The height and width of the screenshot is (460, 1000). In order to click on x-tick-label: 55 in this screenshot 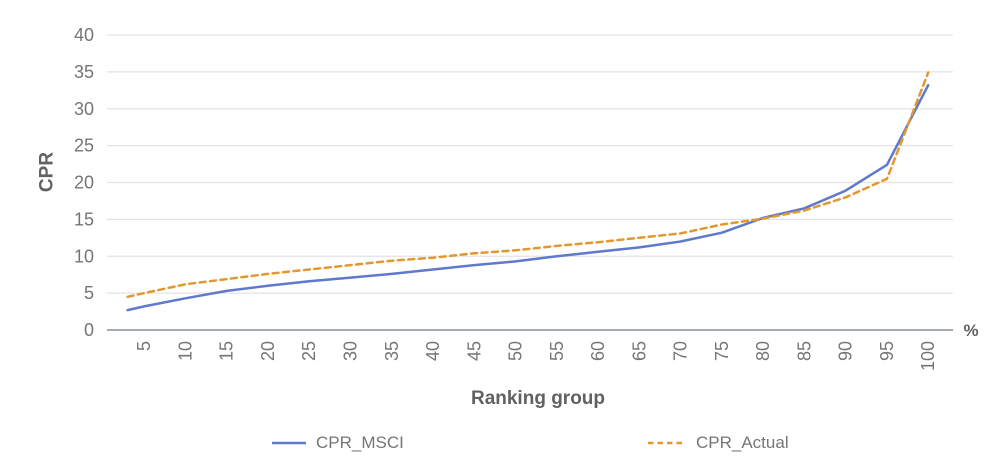, I will do `click(557, 351)`.